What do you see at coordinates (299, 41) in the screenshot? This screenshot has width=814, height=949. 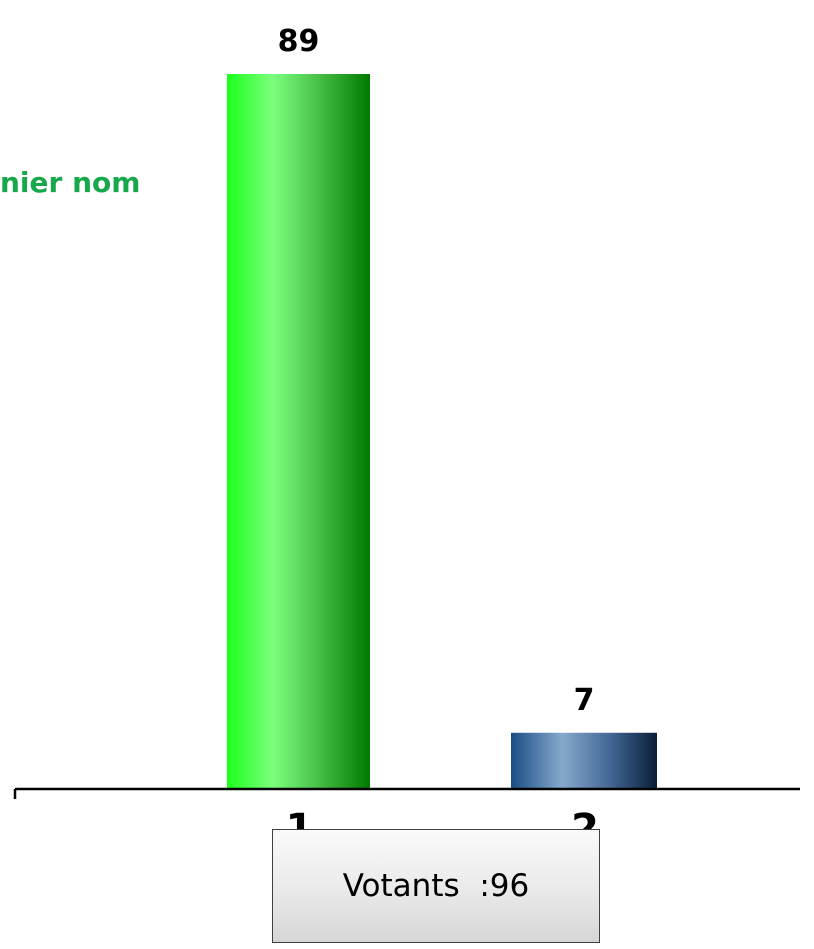 I see `data-label-1: 89` at bounding box center [299, 41].